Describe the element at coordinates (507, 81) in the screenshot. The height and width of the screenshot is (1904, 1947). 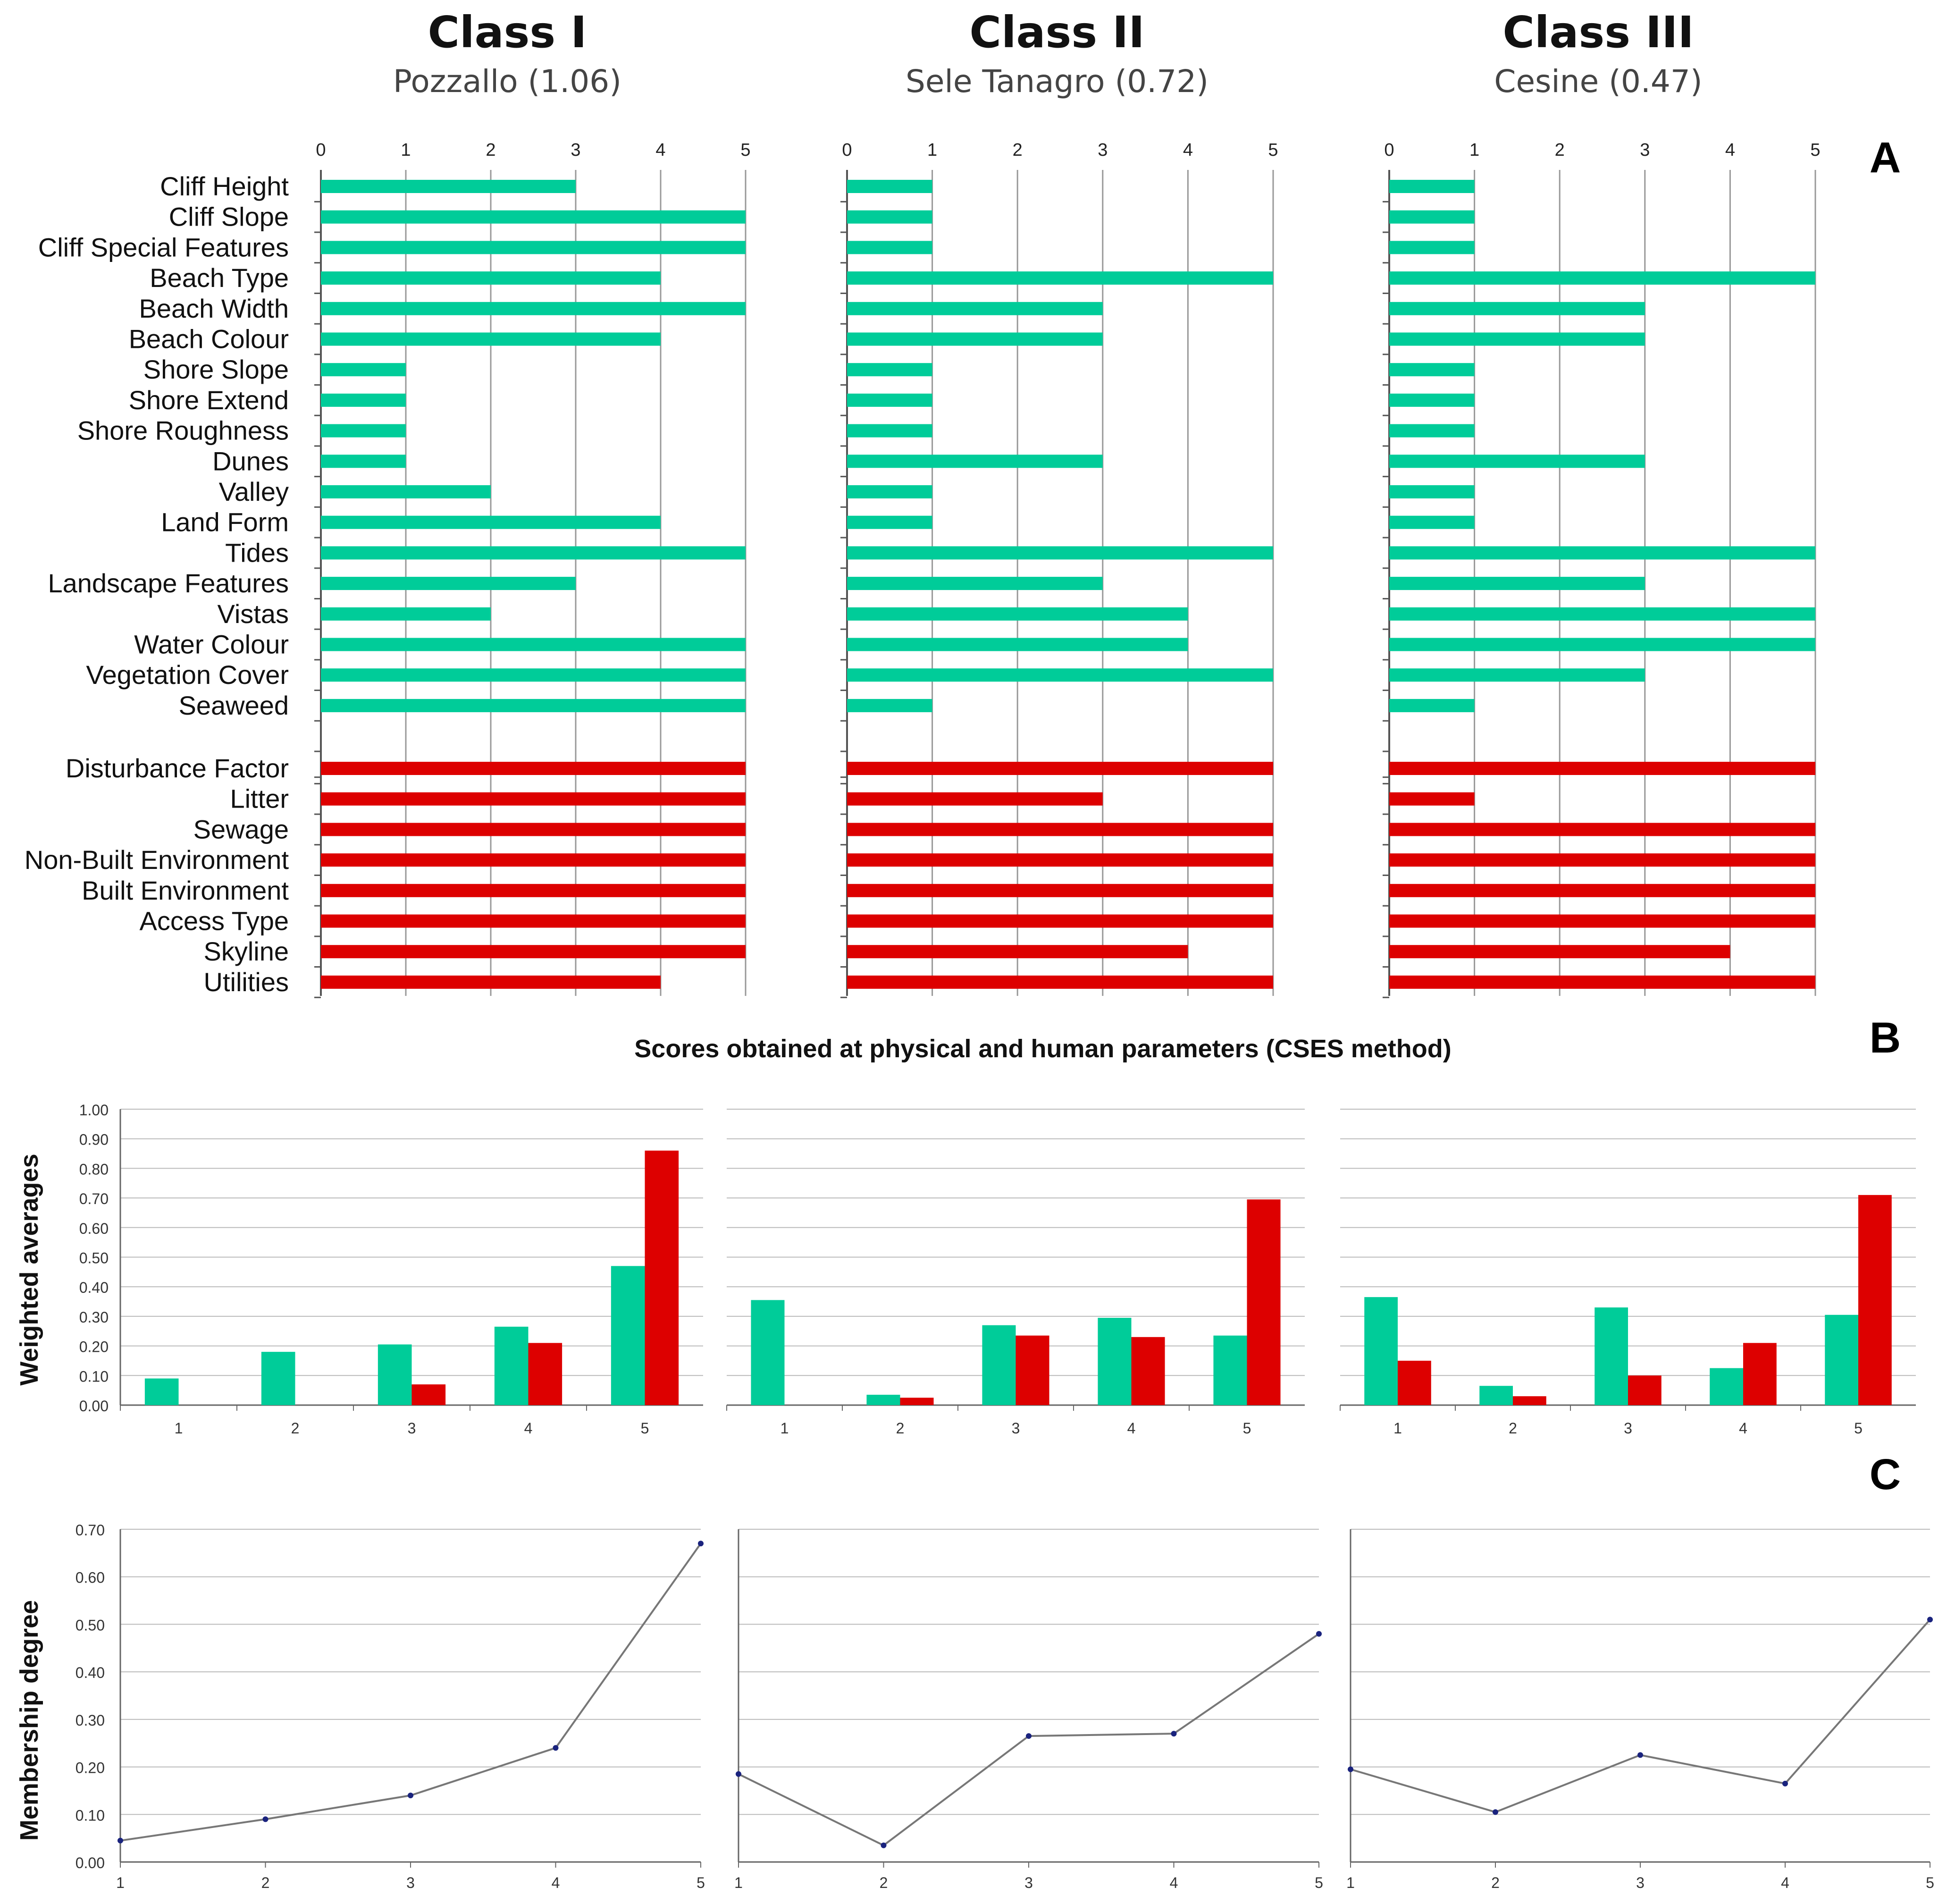
I see `class-subtitle: Pozzallo (1.06)` at that location.